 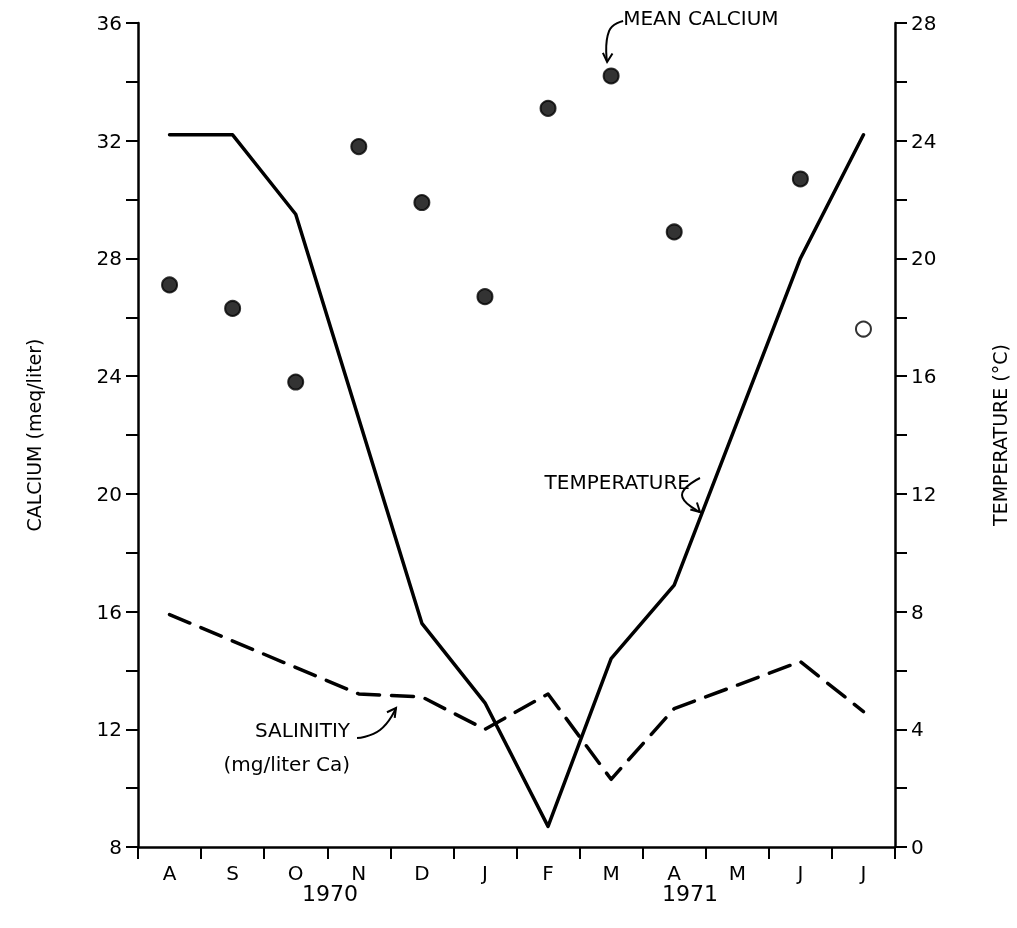 What do you see at coordinates (232, 873) in the screenshot?
I see `x-tick-label: S` at bounding box center [232, 873].